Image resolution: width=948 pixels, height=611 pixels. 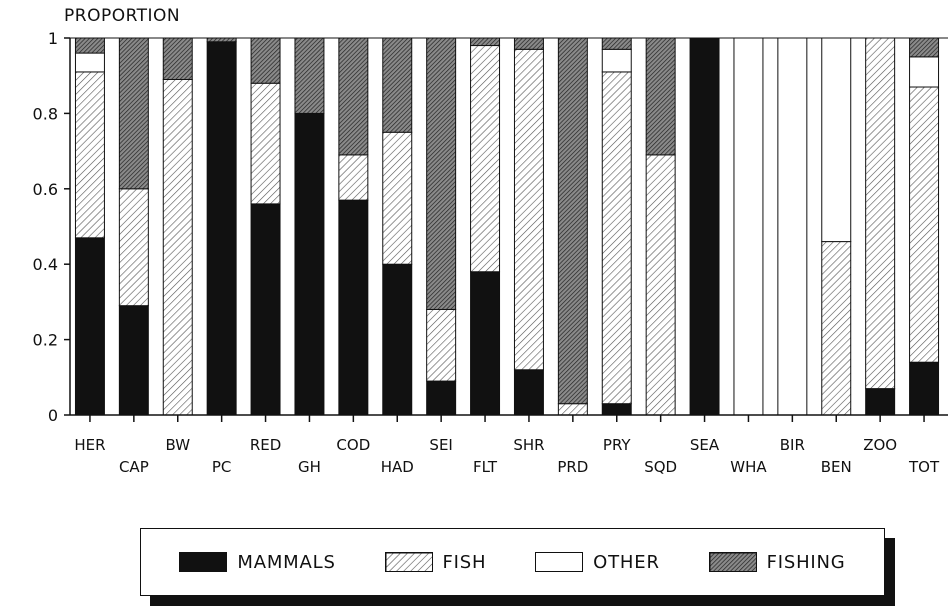 I want to click on bar-segment-mammals-zoo, so click(x=880, y=402).